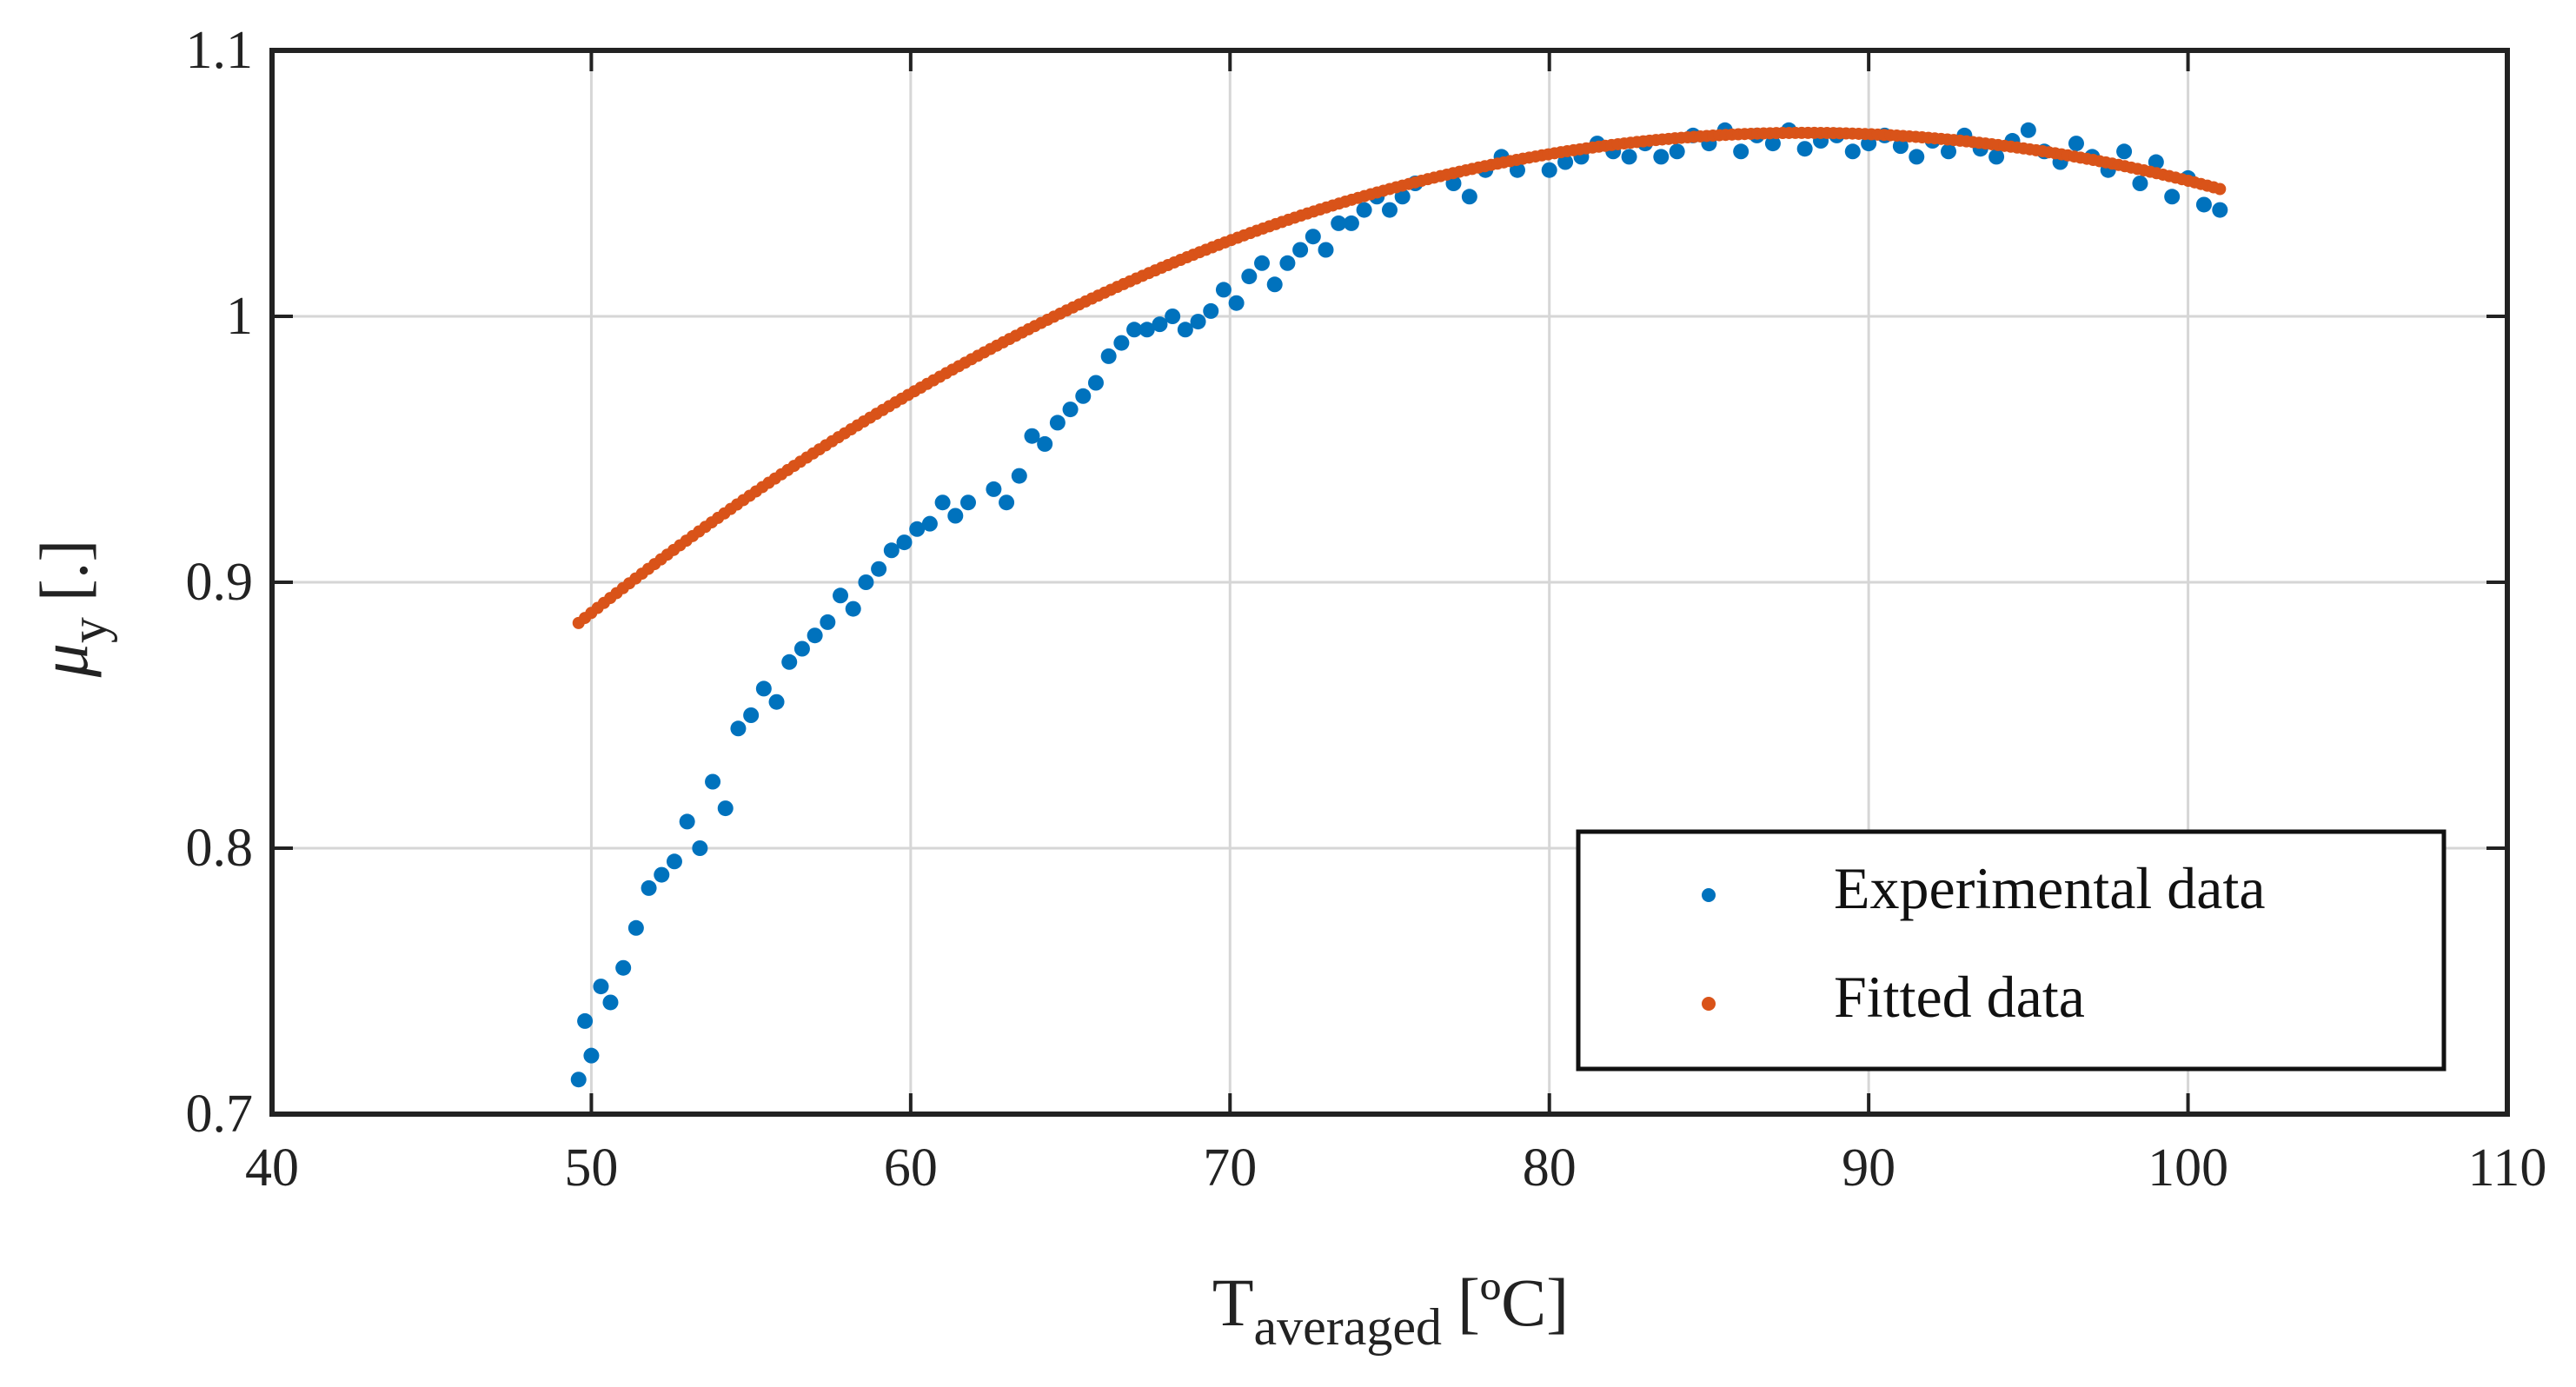 This screenshot has width=2576, height=1387. Describe the element at coordinates (1869, 1168) in the screenshot. I see `x-tick-label: 90` at that location.